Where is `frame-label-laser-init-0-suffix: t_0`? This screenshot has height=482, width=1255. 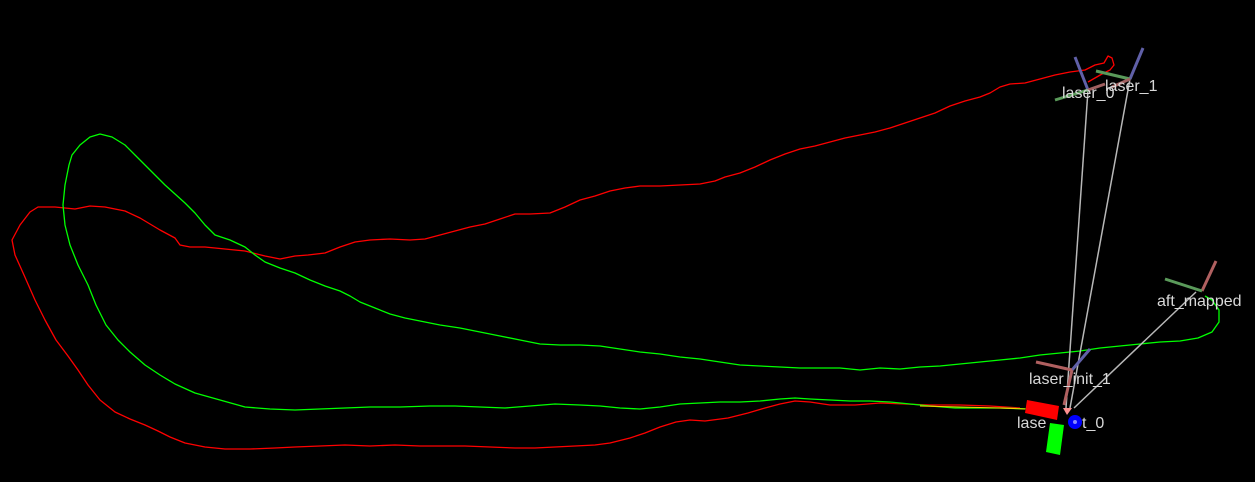 frame-label-laser-init-0-suffix: t_0 is located at coordinates (1093, 423).